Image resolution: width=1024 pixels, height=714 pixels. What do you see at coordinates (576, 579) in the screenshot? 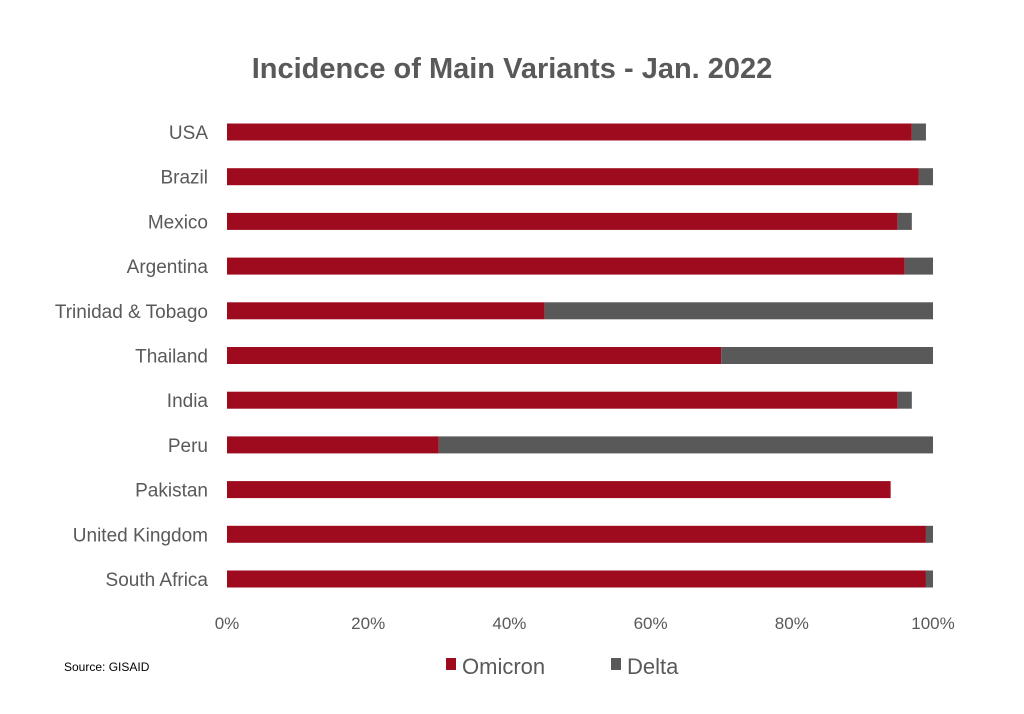
I see `bar-omicron-south-africa` at bounding box center [576, 579].